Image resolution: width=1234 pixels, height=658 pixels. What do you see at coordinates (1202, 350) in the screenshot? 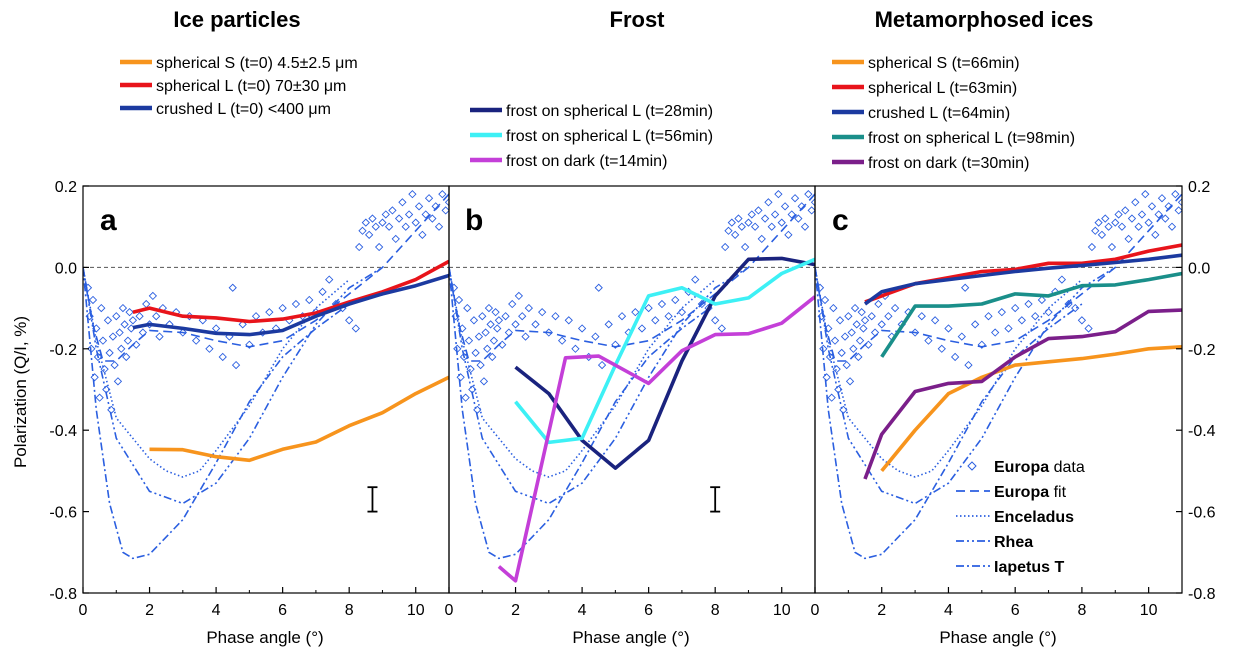
I see `y-tick-label: -0.2` at bounding box center [1202, 350].